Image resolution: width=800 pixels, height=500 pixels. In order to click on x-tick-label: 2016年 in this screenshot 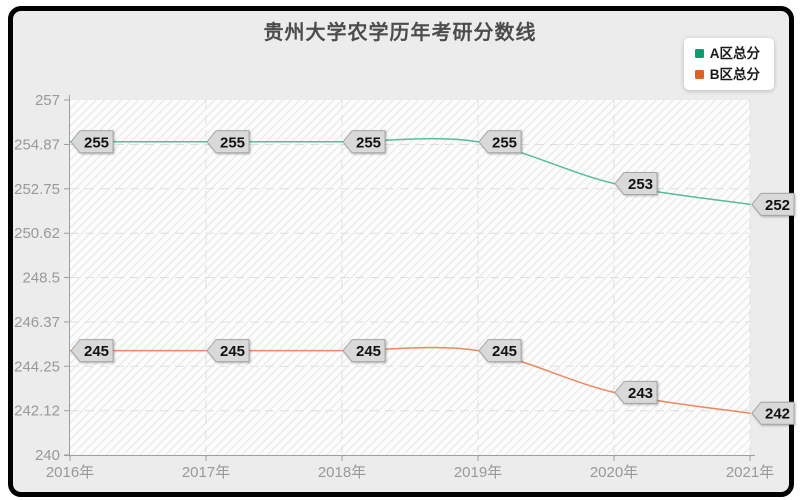, I will do `click(70, 472)`.